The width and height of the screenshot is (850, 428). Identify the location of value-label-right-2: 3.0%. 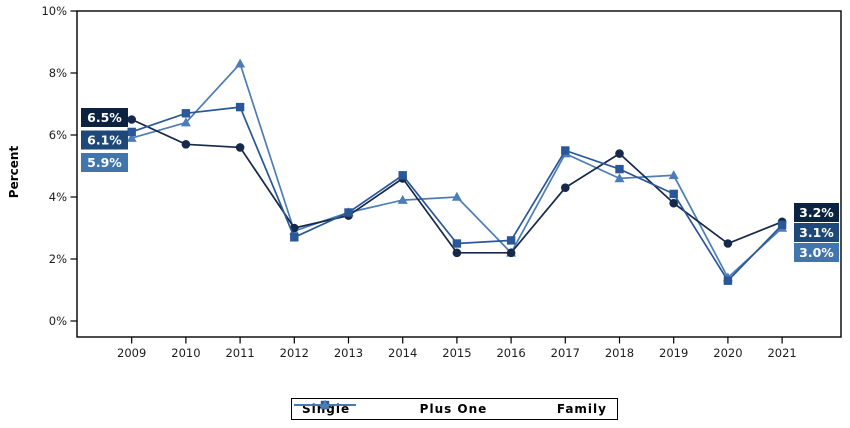
(816, 252).